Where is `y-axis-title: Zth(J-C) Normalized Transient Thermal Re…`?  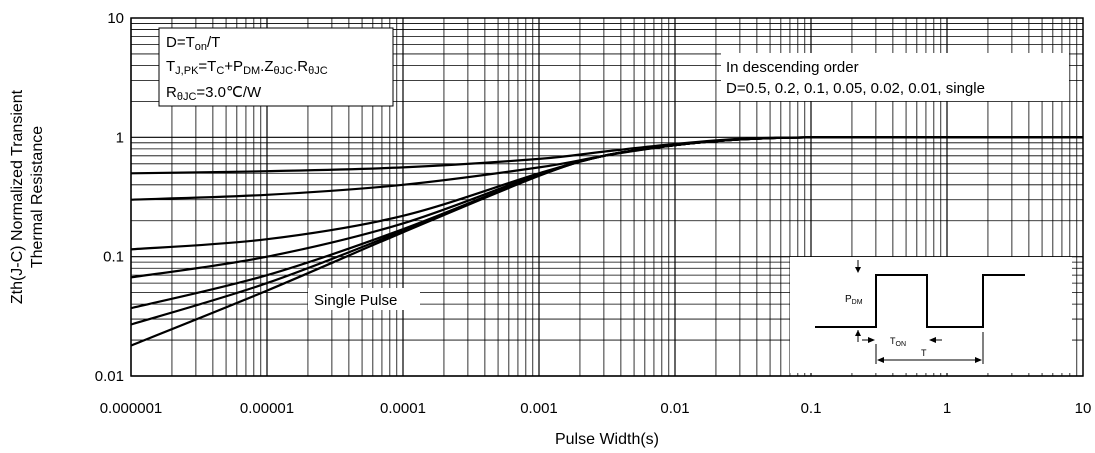
y-axis-title: Zth(J-C) Normalized Transient Thermal Re… is located at coordinates (27, 196).